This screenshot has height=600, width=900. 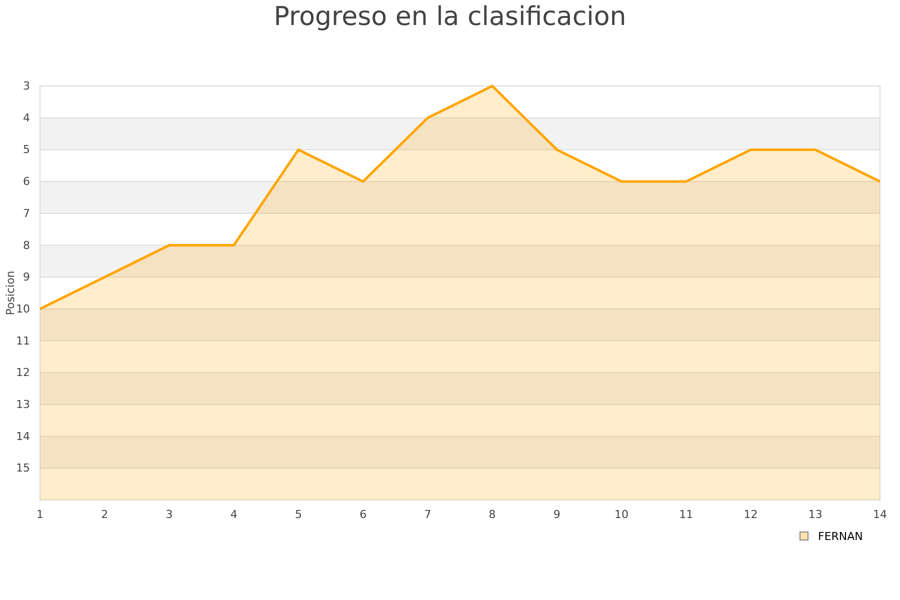 I want to click on x-tick-label: 6, so click(x=363, y=514).